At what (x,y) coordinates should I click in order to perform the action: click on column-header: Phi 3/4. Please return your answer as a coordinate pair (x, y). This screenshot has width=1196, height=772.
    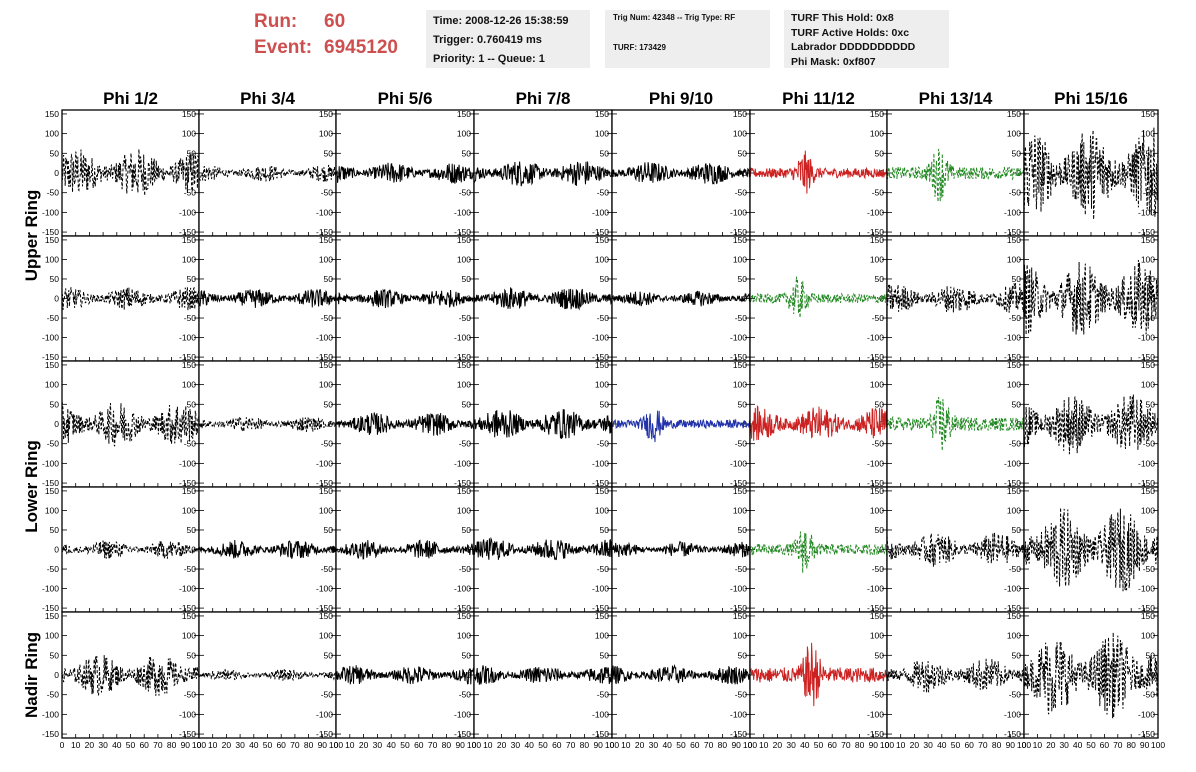
    Looking at the image, I should click on (267, 98).